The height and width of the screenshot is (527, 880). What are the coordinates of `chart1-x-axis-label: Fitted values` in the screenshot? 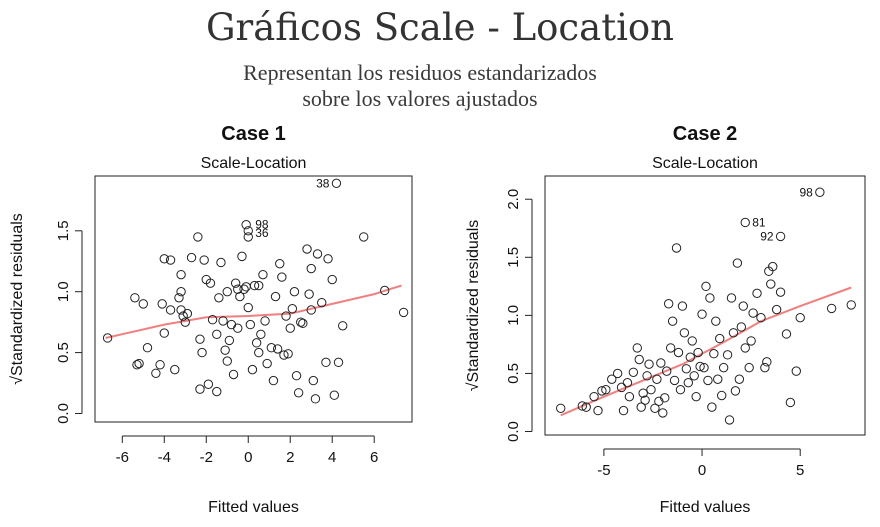 It's located at (253, 507).